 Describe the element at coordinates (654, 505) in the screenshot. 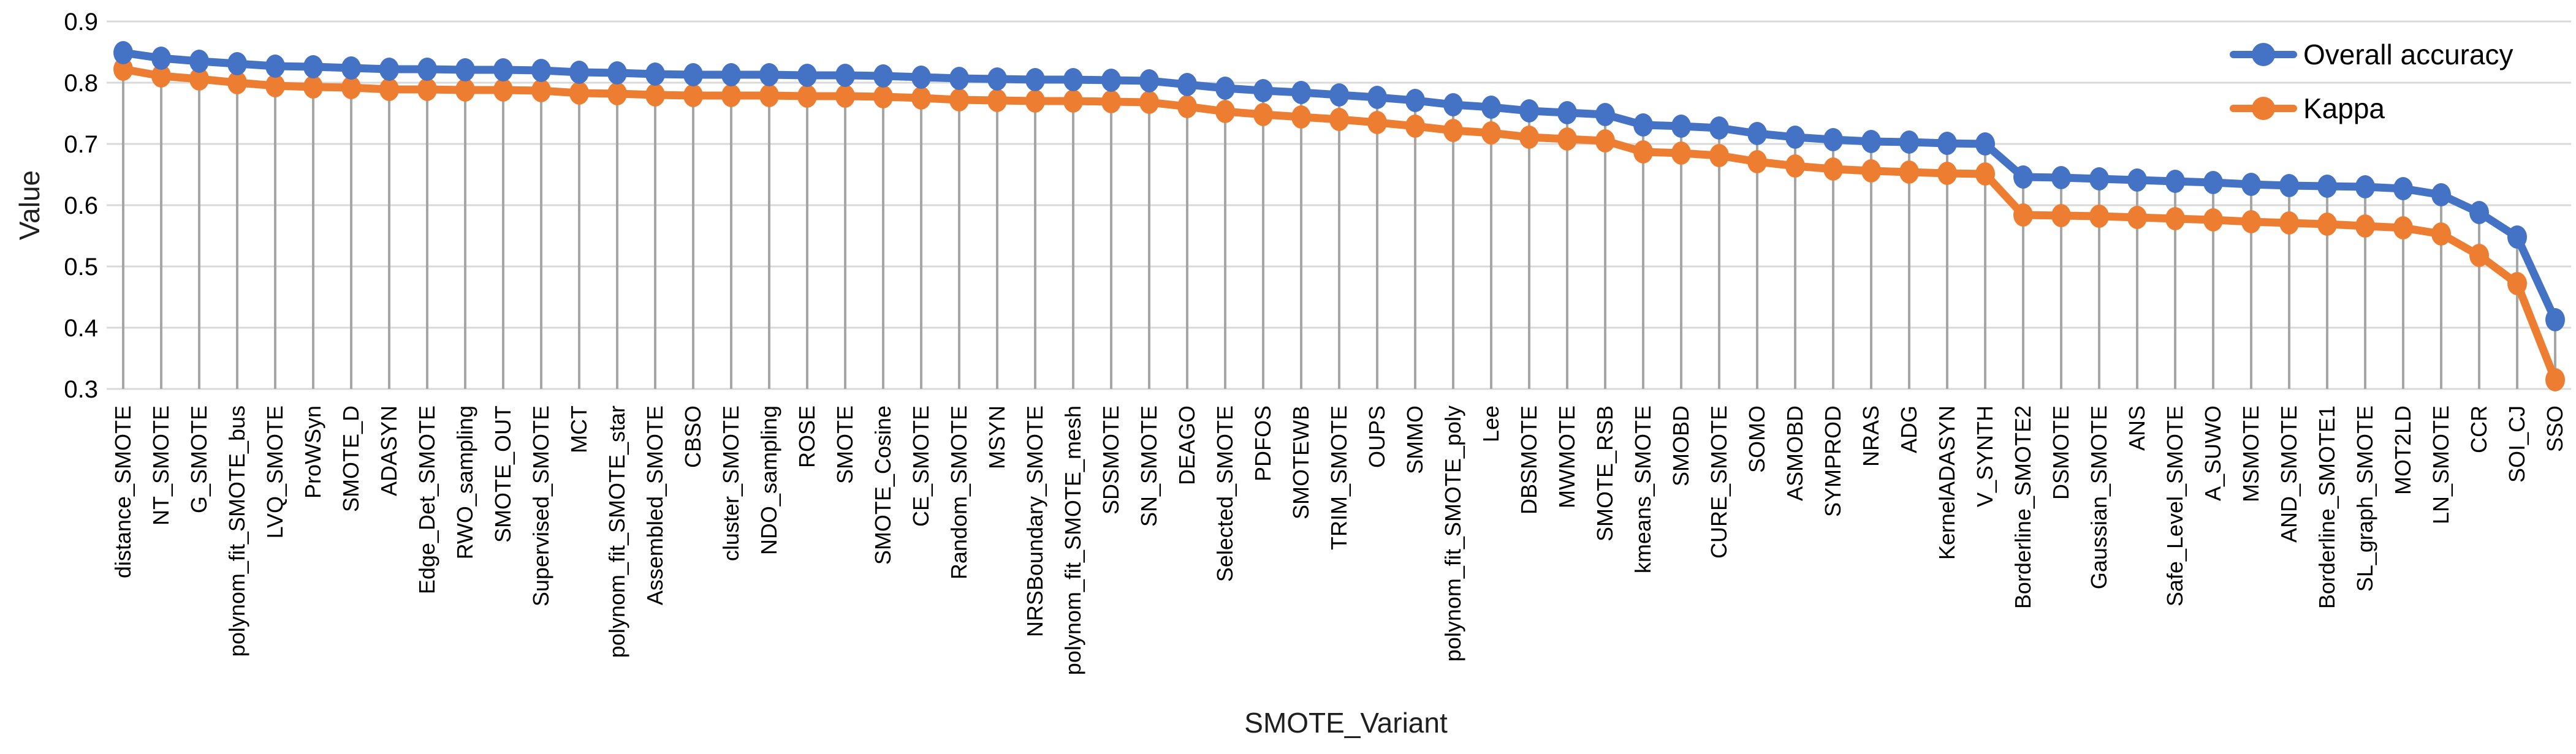

I see `x-tick-label: Assembled_SMOTE` at that location.